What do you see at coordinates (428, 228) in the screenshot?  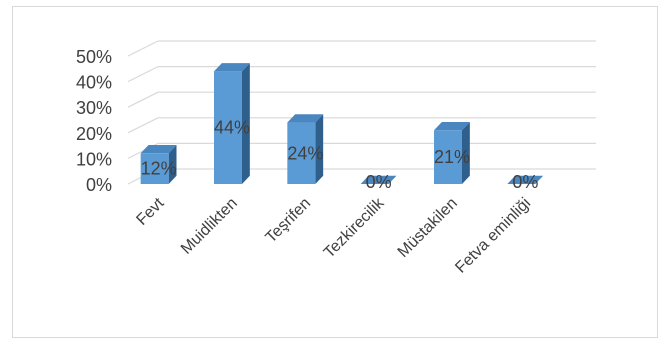 I see `x-tick-label: Müstakilen` at bounding box center [428, 228].